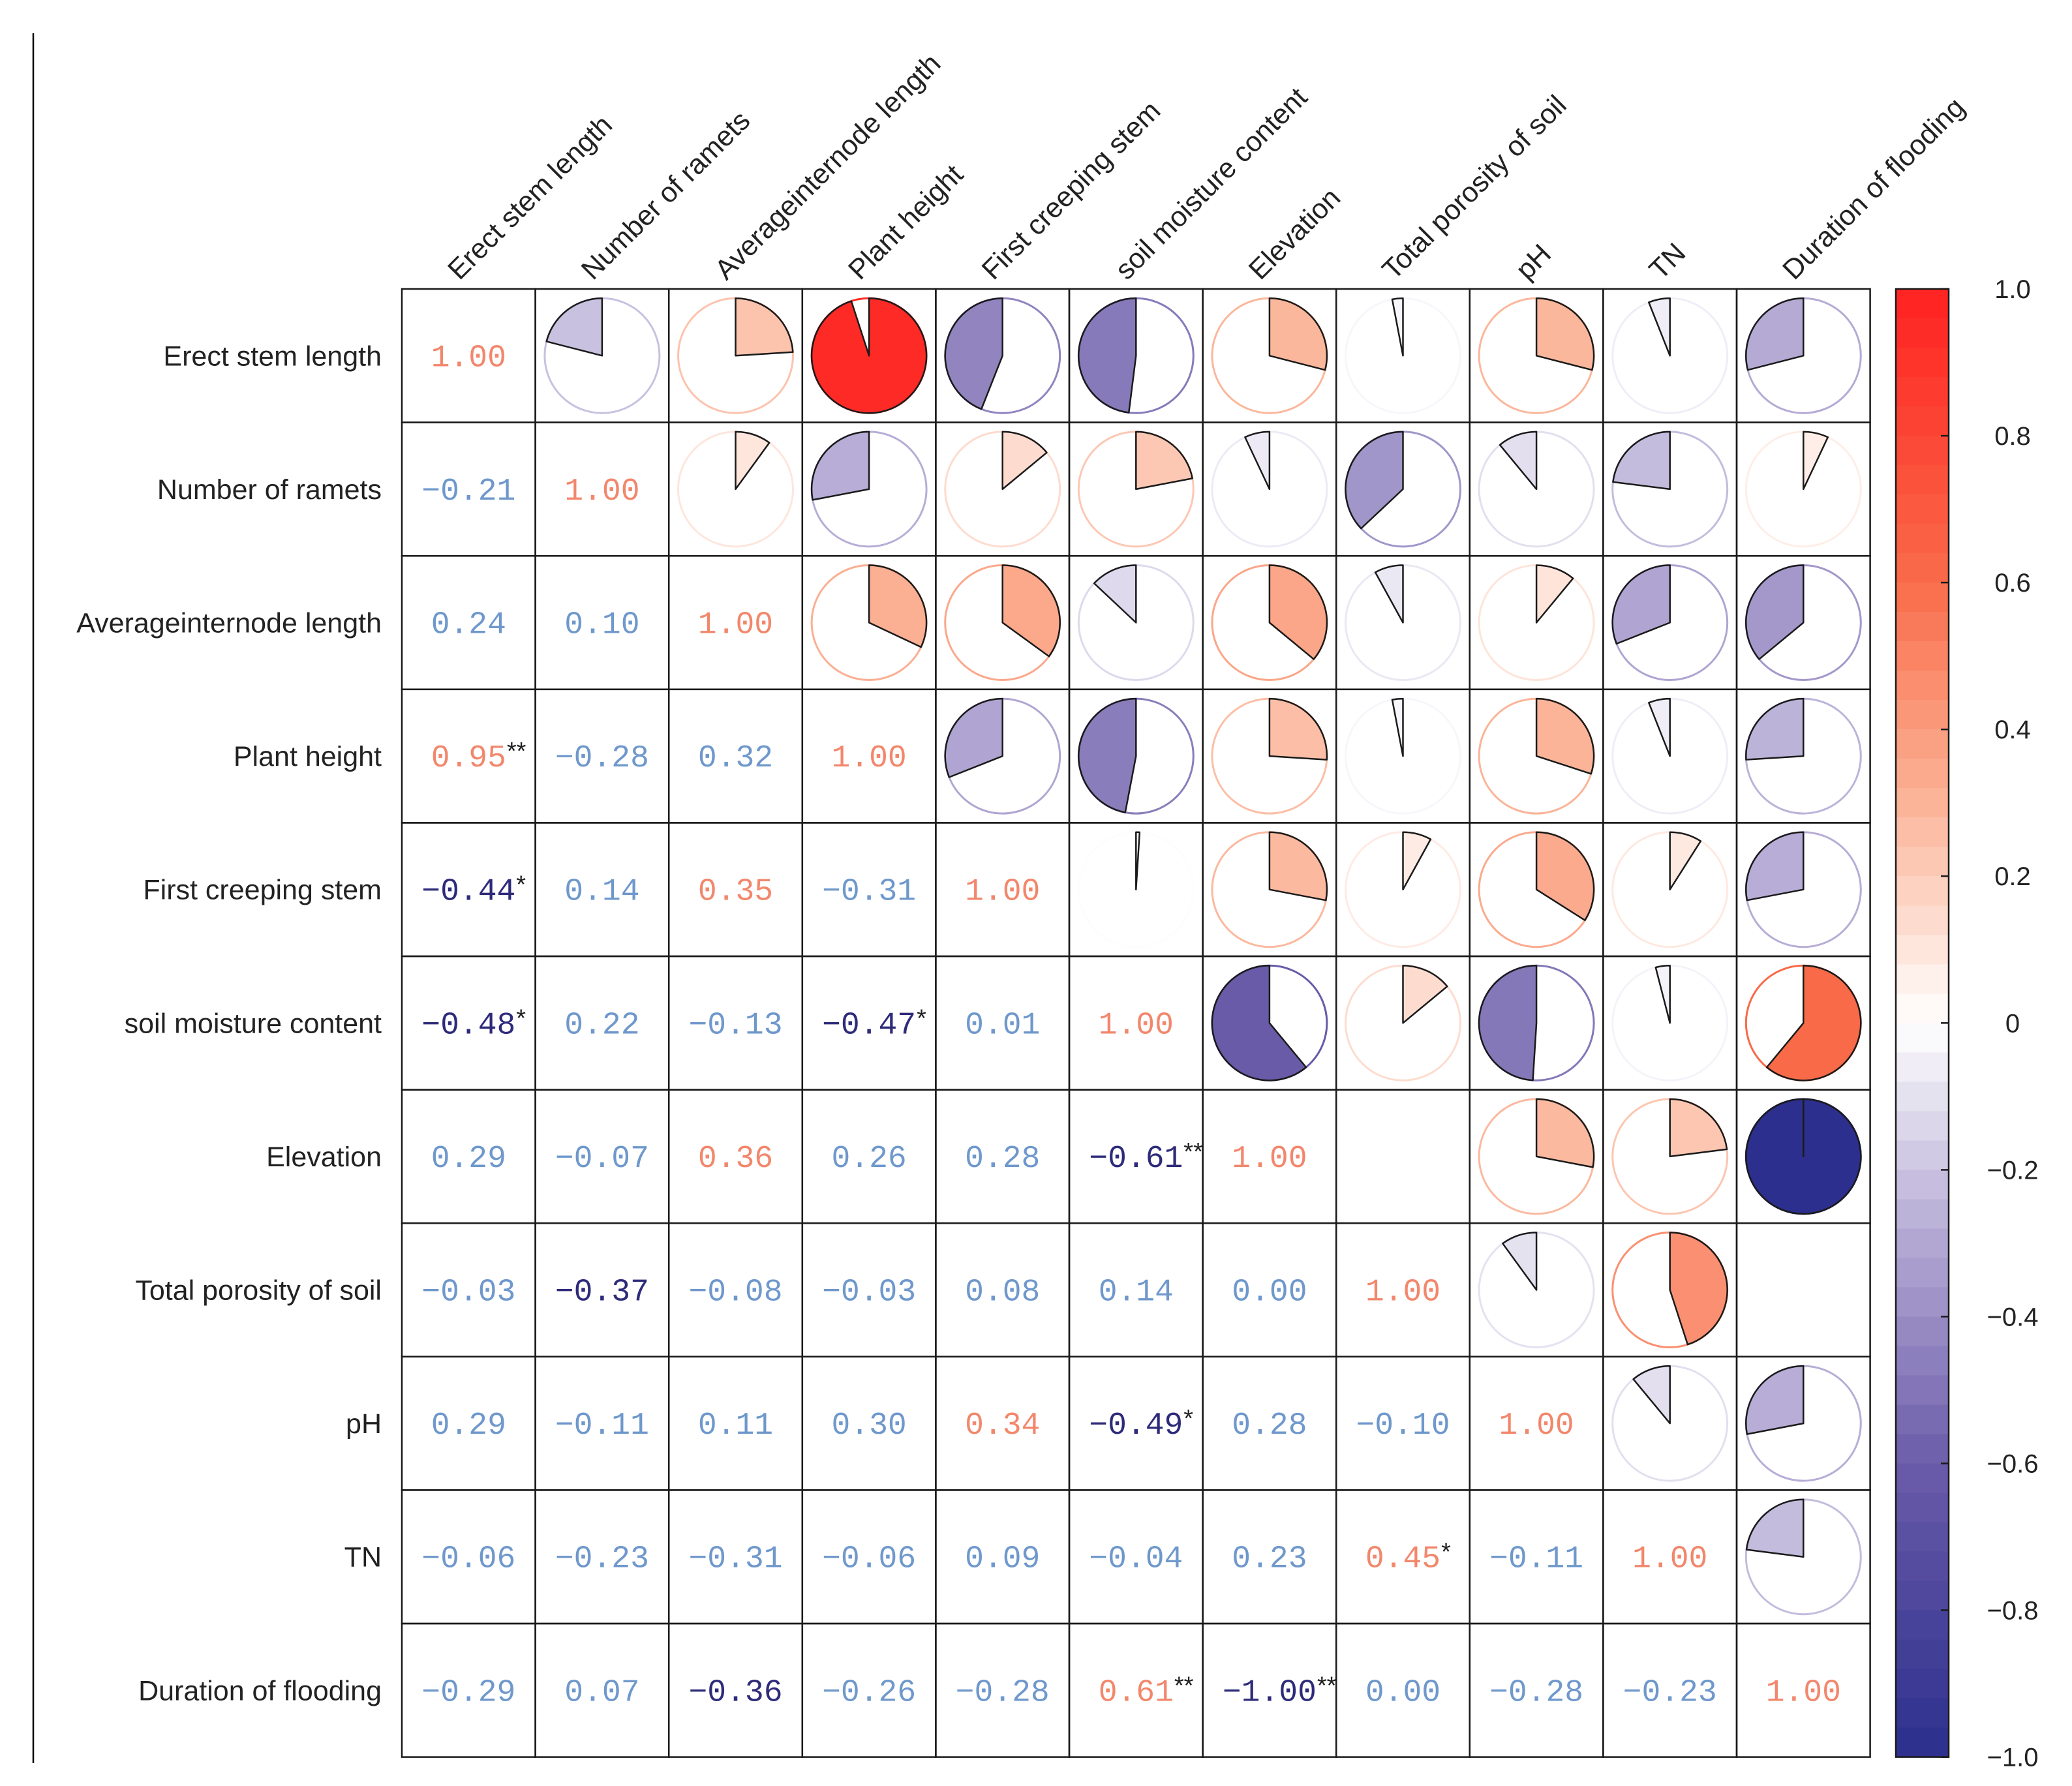 Image resolution: width=2072 pixels, height=1786 pixels. I want to click on coefficient-label: 0.32, so click(735, 758).